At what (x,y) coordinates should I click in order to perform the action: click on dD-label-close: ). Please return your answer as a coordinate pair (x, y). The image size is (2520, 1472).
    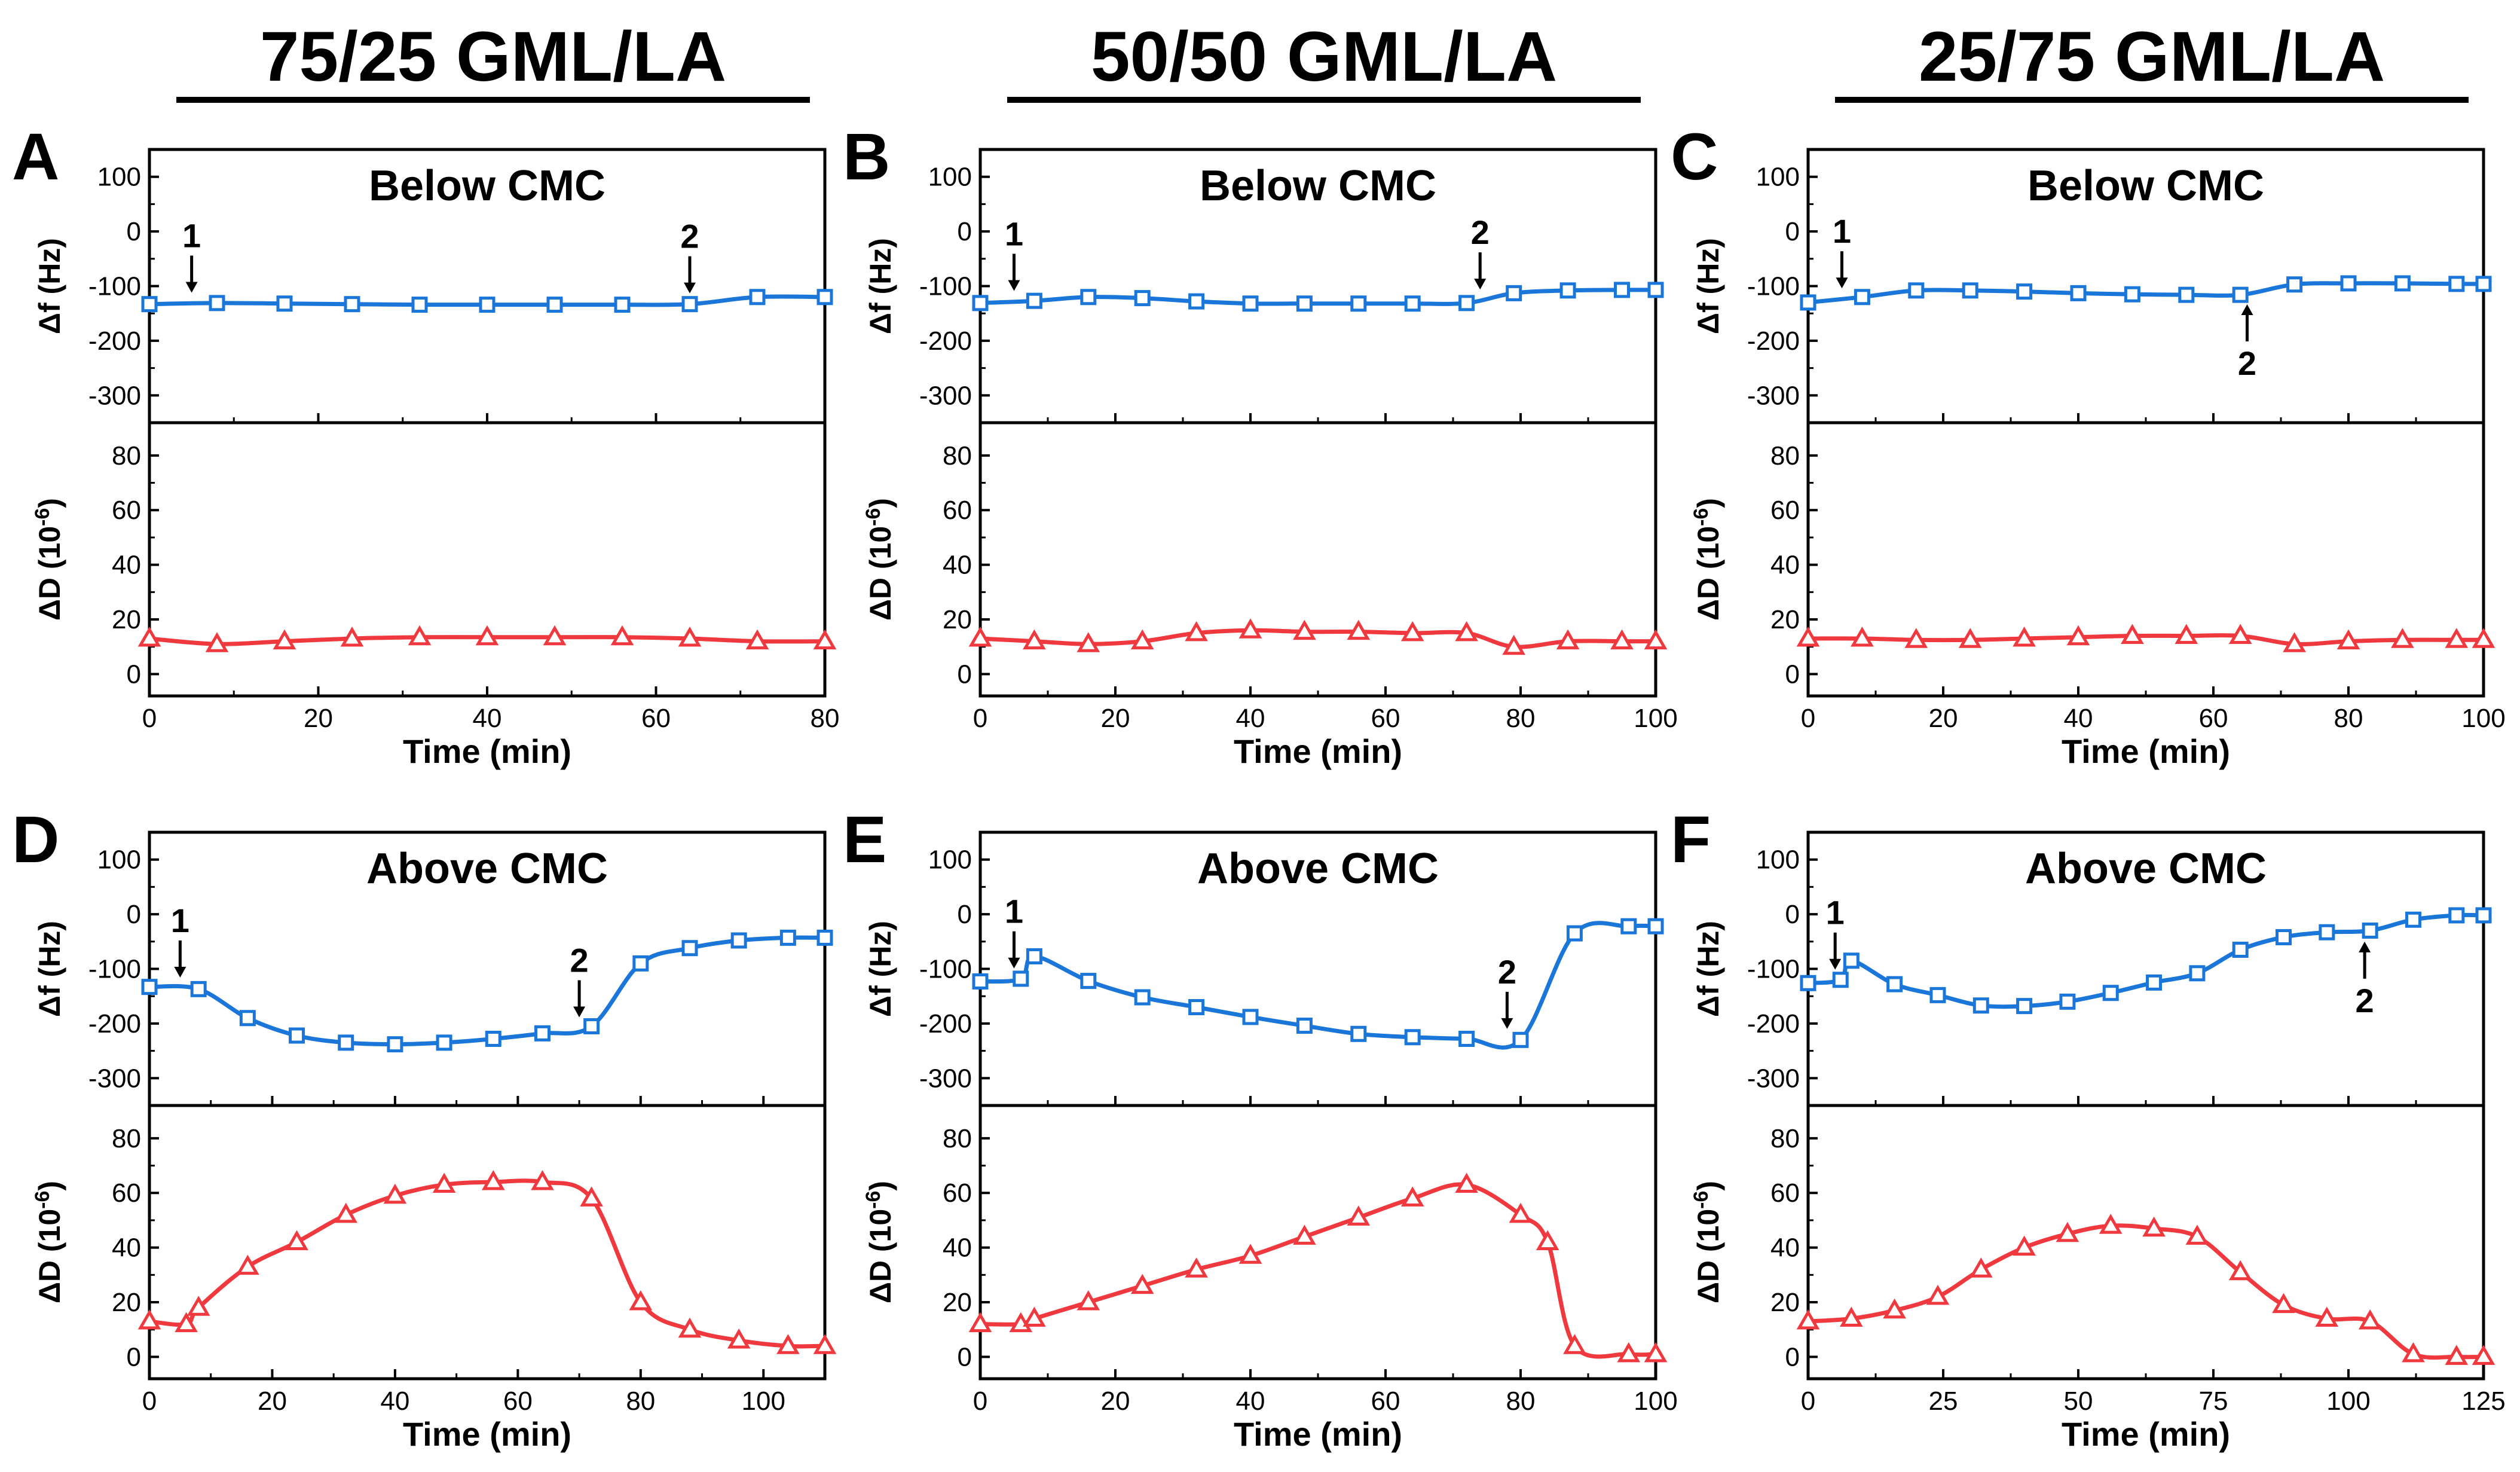
    Looking at the image, I should click on (50, 503).